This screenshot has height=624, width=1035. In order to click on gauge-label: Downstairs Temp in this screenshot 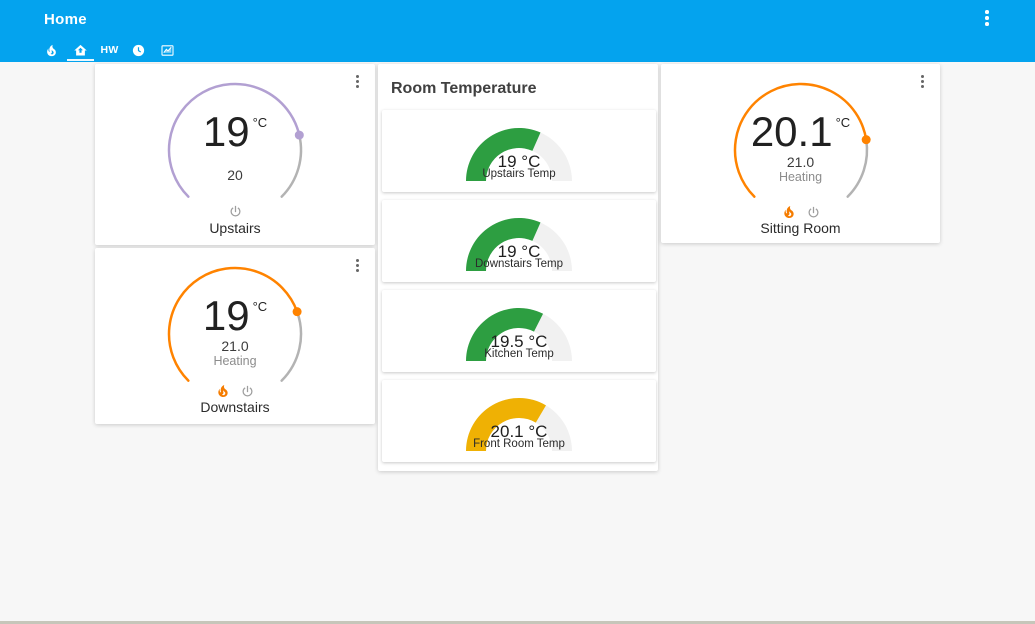, I will do `click(519, 264)`.